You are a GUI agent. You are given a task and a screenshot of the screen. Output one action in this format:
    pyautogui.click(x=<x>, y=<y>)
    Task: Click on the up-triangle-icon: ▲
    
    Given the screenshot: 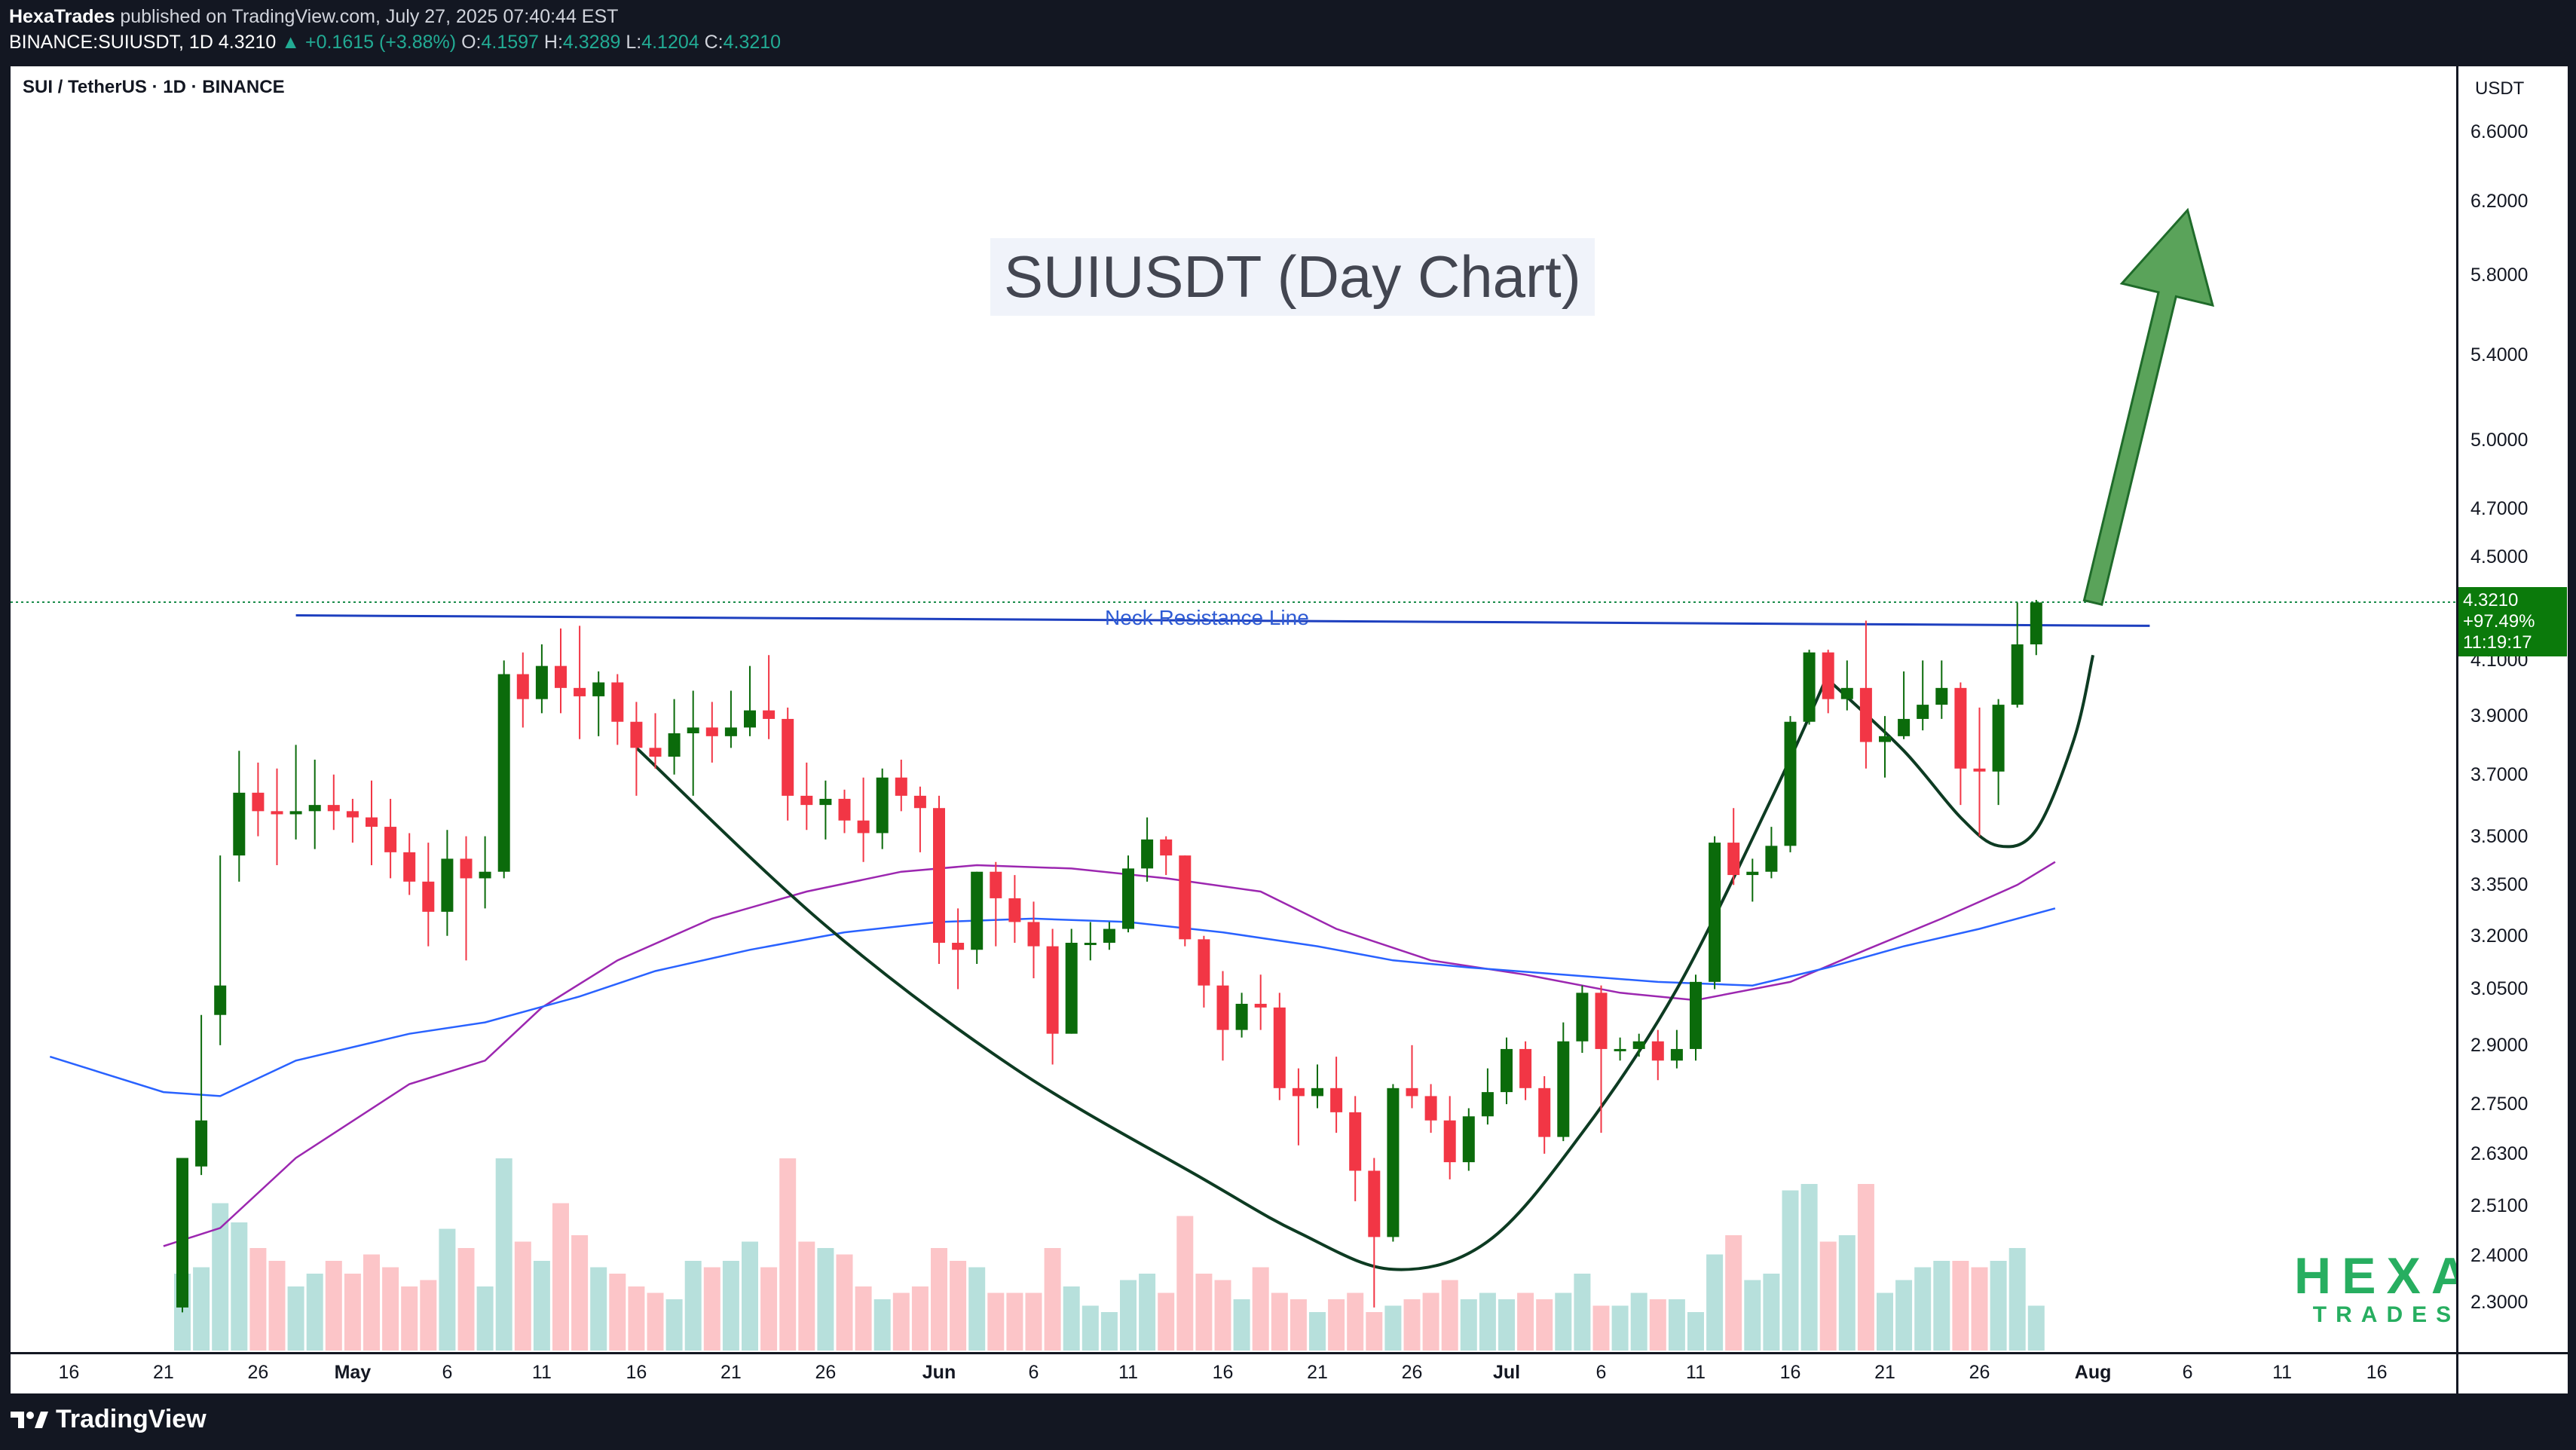 What is the action you would take?
    pyautogui.click(x=291, y=43)
    